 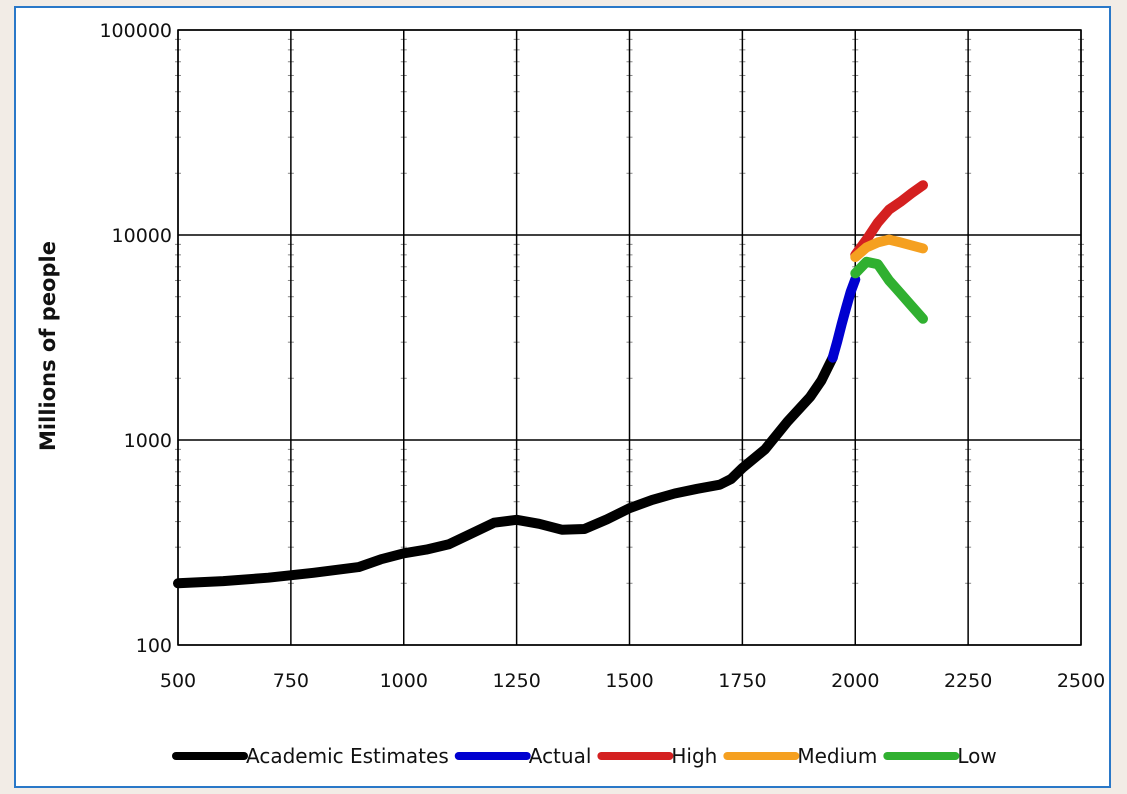 I want to click on legend-label-low: Low, so click(x=976, y=756).